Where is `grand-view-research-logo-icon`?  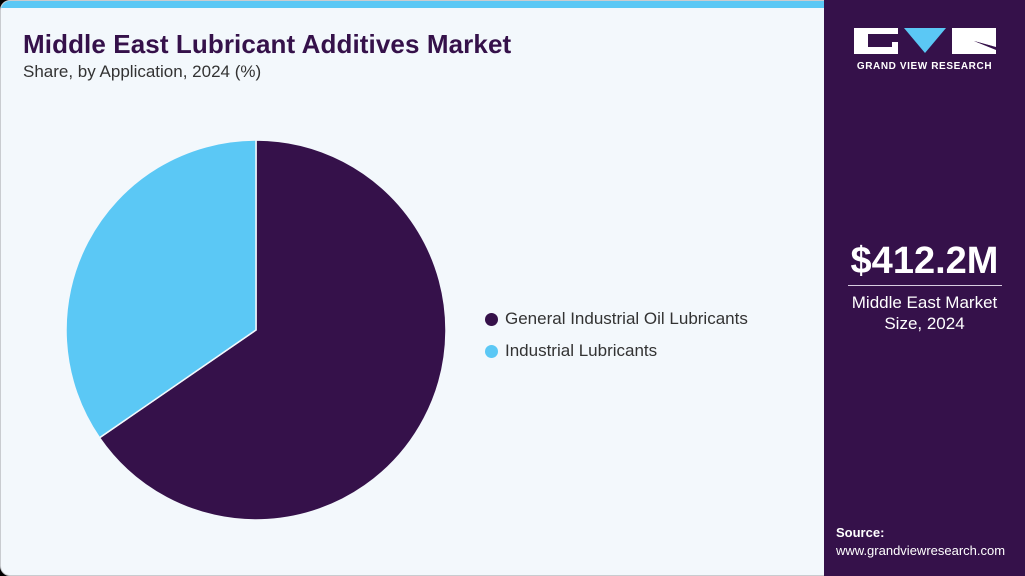 grand-view-research-logo-icon is located at coordinates (925, 41).